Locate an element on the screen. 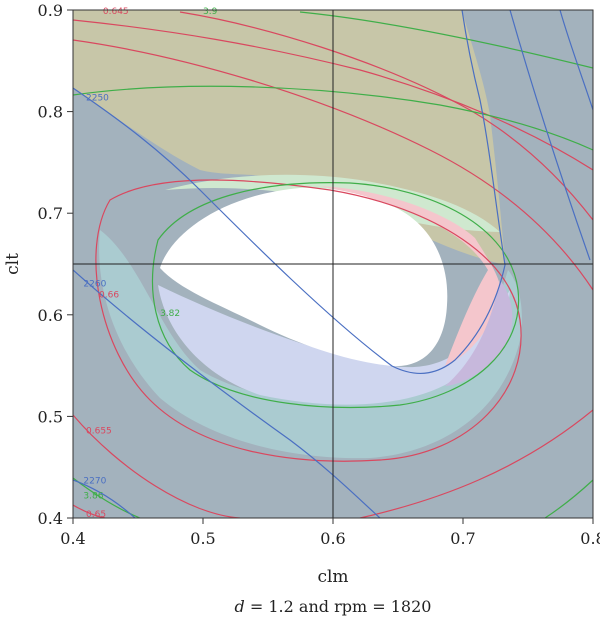  contour-label-blue: 2270 is located at coordinates (94, 481).